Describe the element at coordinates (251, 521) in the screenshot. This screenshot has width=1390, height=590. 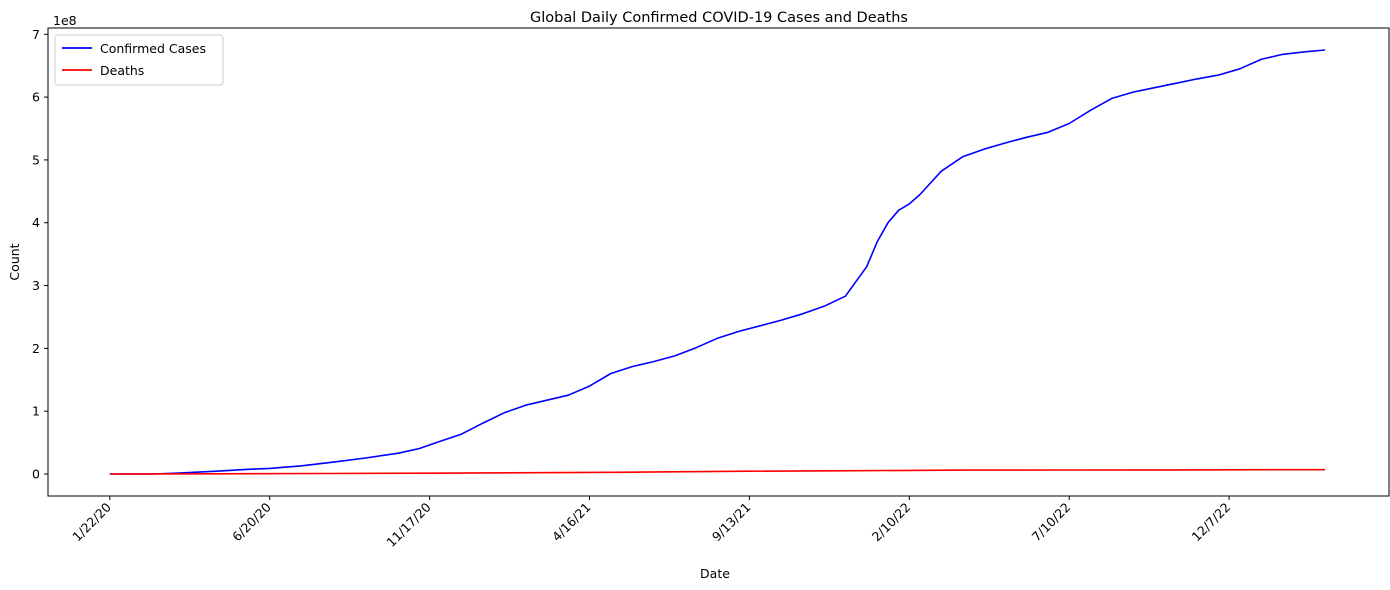
I see `x-tick-label: 6/20/20` at that location.